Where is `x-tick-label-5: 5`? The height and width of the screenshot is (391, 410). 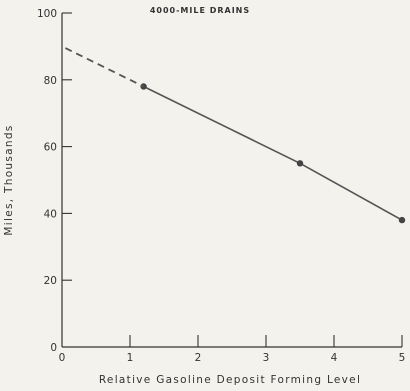
x-tick-label-5: 5 is located at coordinates (402, 358).